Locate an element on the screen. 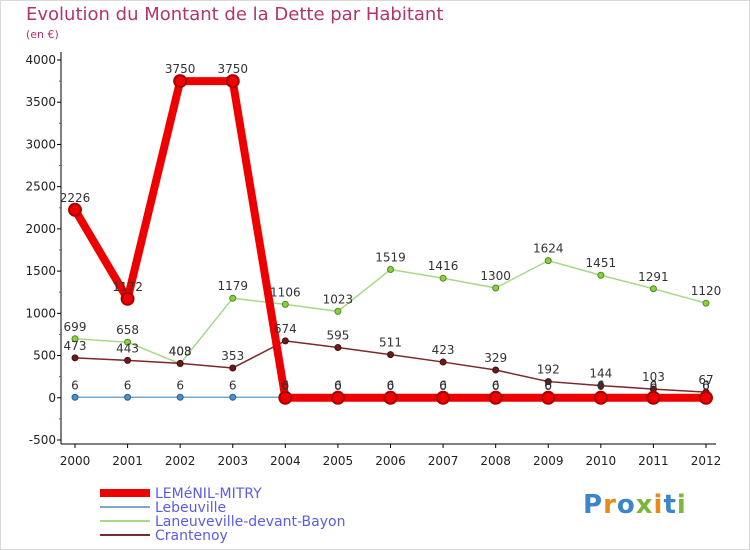  x-tick-label: 2001 is located at coordinates (127, 461).